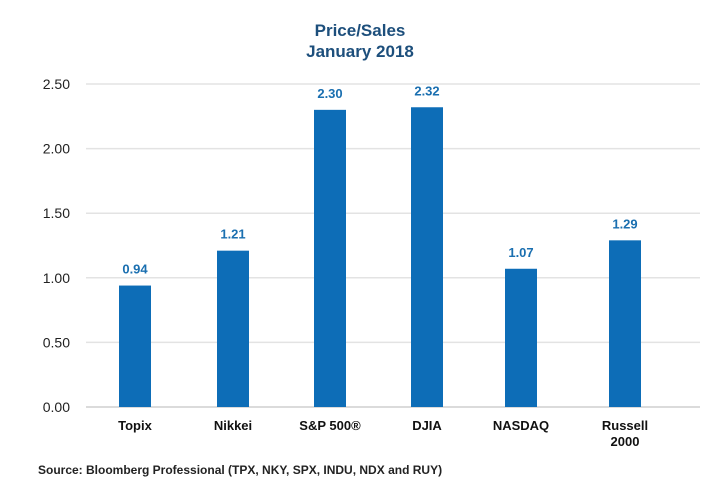 Image resolution: width=720 pixels, height=500 pixels. What do you see at coordinates (520, 252) in the screenshot?
I see `data-label: 1.07` at bounding box center [520, 252].